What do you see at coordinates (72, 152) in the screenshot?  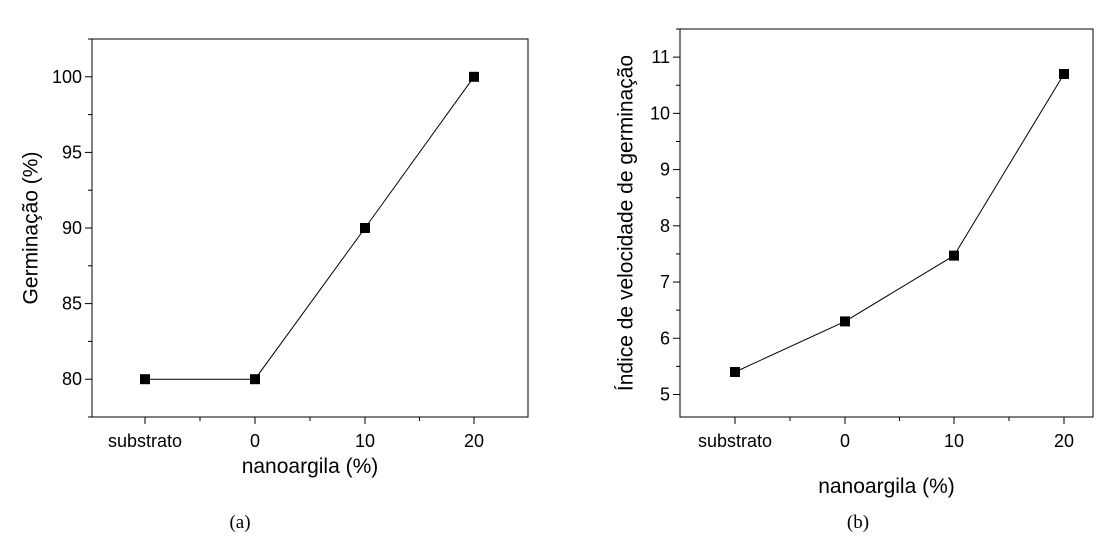 I see `chart-a-y-tick-label: 95` at bounding box center [72, 152].